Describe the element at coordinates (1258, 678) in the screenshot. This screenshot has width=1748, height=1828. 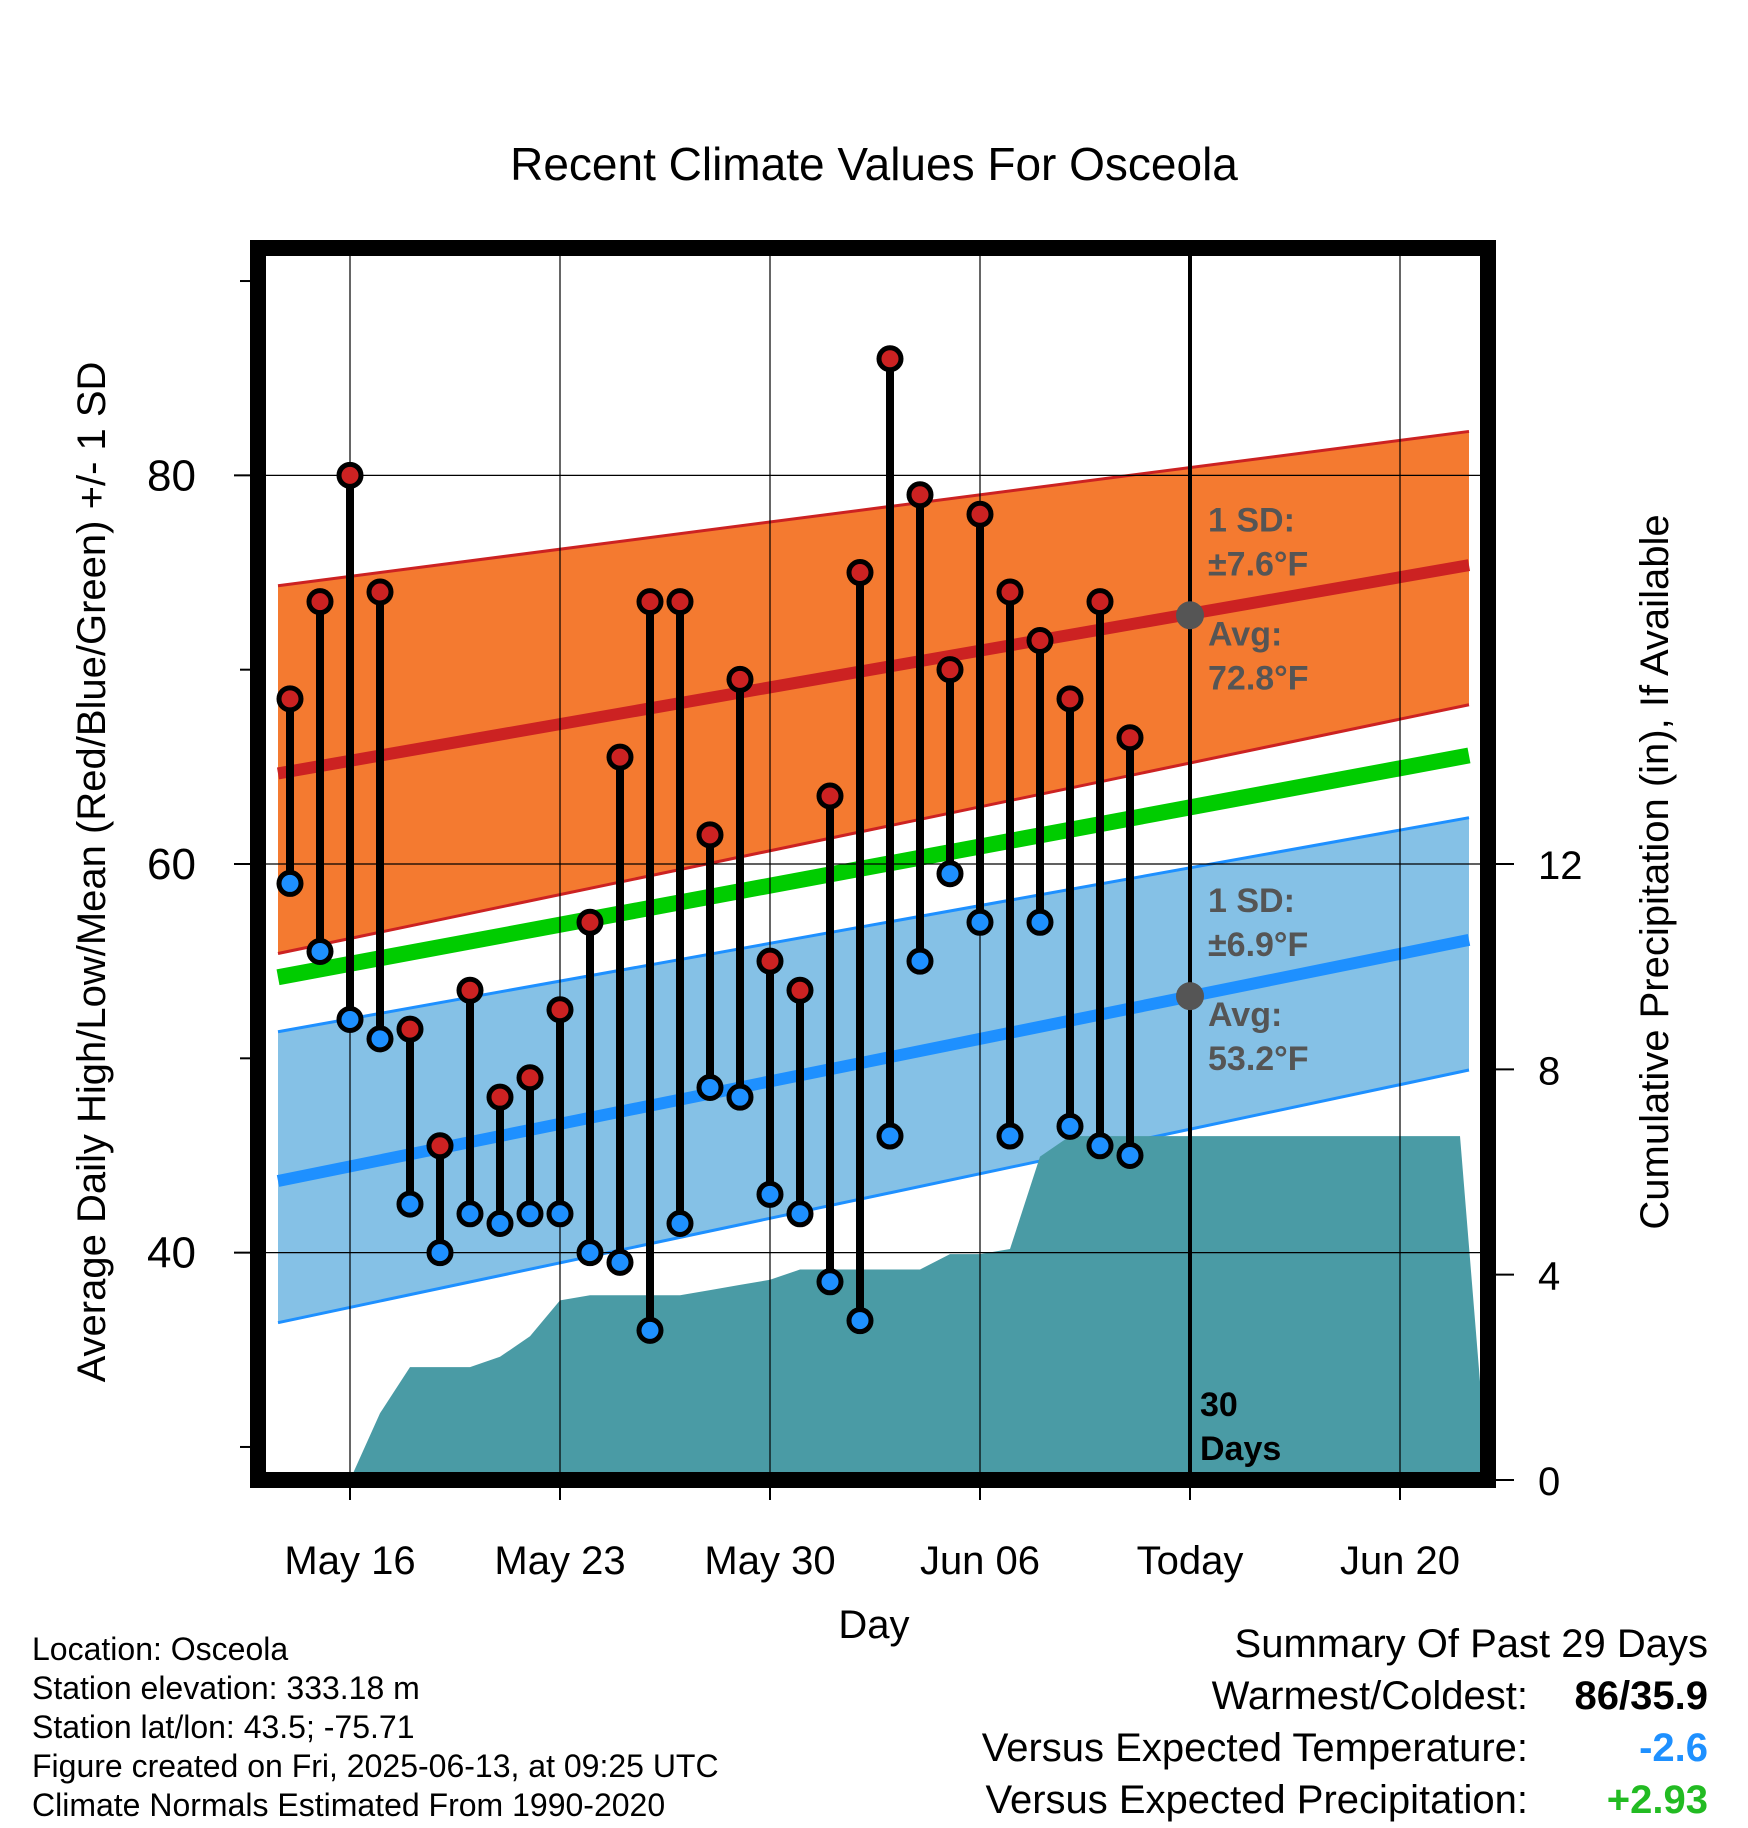
I see `high-avg-value: 72.8°F` at that location.